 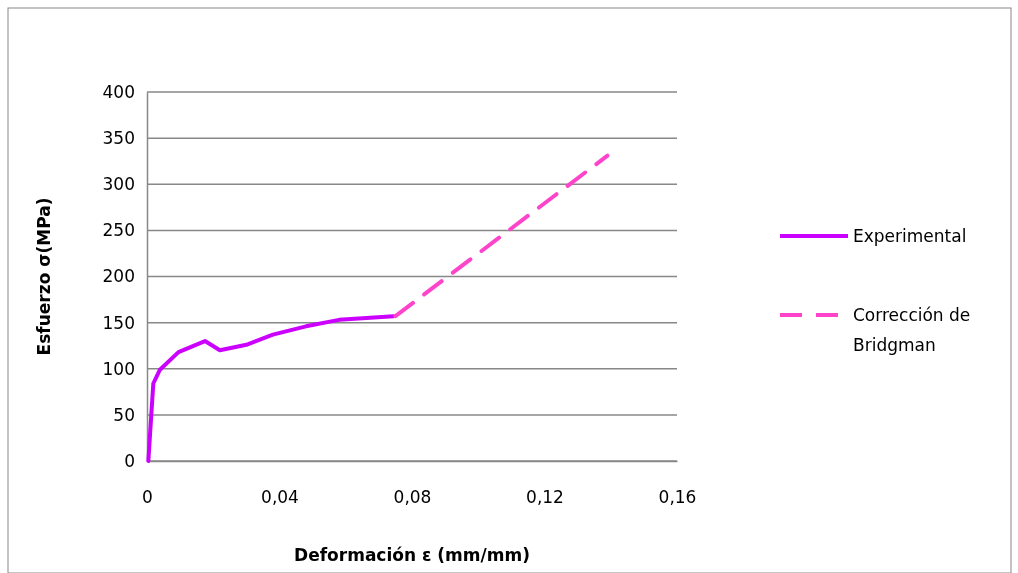 What do you see at coordinates (677, 497) in the screenshot?
I see `x-tick-label: 0,16` at bounding box center [677, 497].